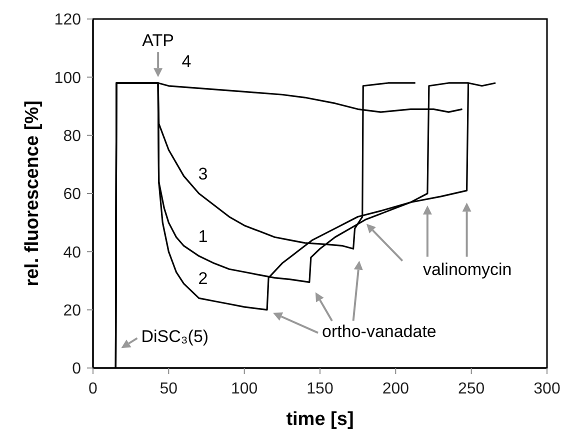 This screenshot has height=443, width=564. Describe the element at coordinates (158, 40) in the screenshot. I see `annotation: ATP` at that location.